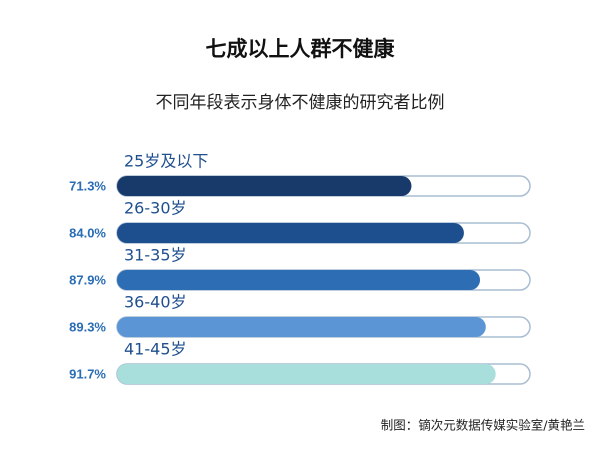 The height and width of the screenshot is (450, 600). I want to click on category-label: 36-40岁, so click(155, 302).